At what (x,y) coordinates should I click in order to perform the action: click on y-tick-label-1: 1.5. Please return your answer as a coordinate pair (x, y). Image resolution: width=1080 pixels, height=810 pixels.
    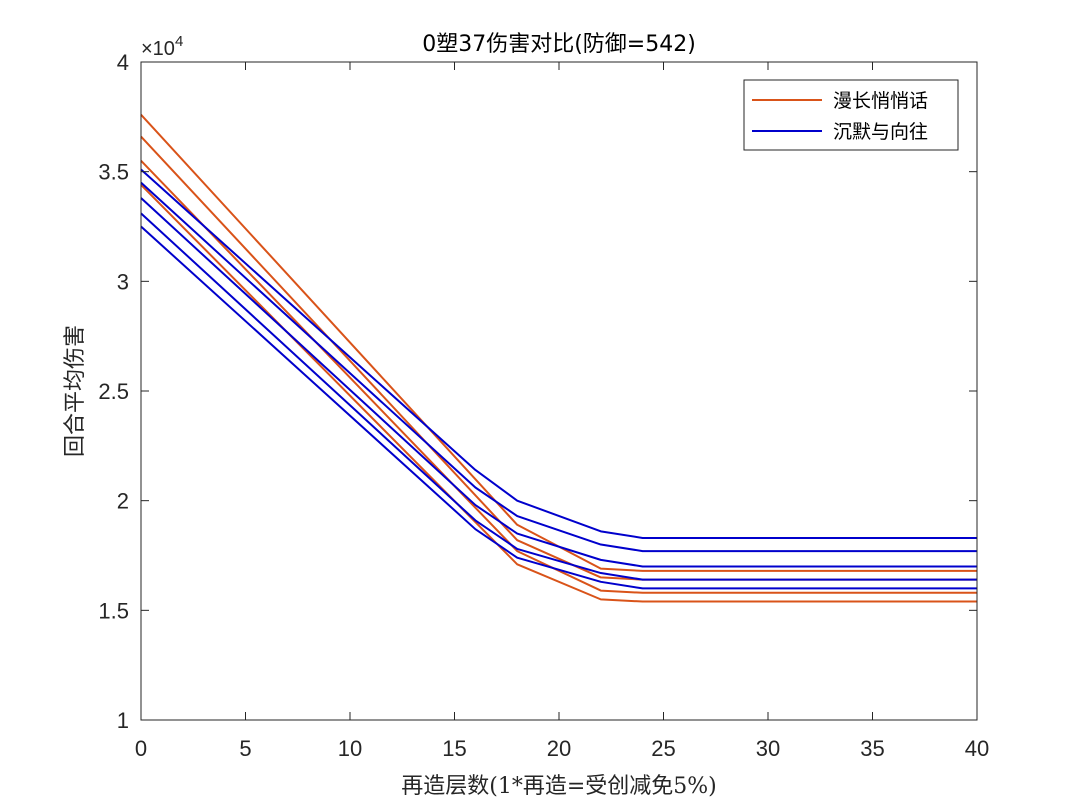
    Looking at the image, I should click on (113, 610).